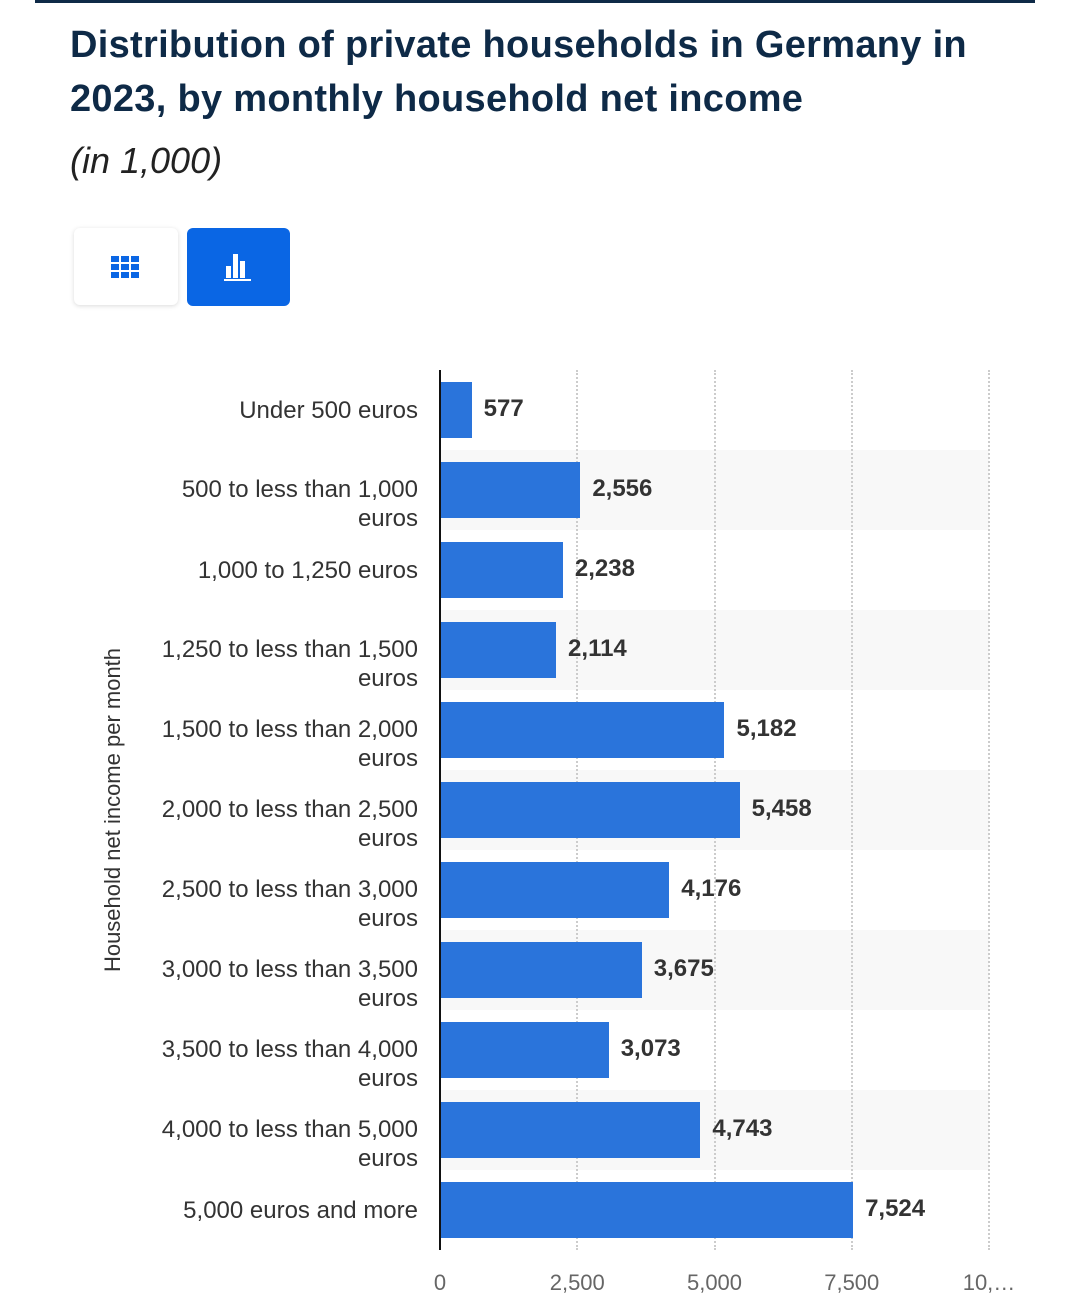 Image resolution: width=1087 pixels, height=1298 pixels. Describe the element at coordinates (289, 984) in the screenshot. I see `y-tick-label: 3,000 to less than 3,500 euros` at that location.